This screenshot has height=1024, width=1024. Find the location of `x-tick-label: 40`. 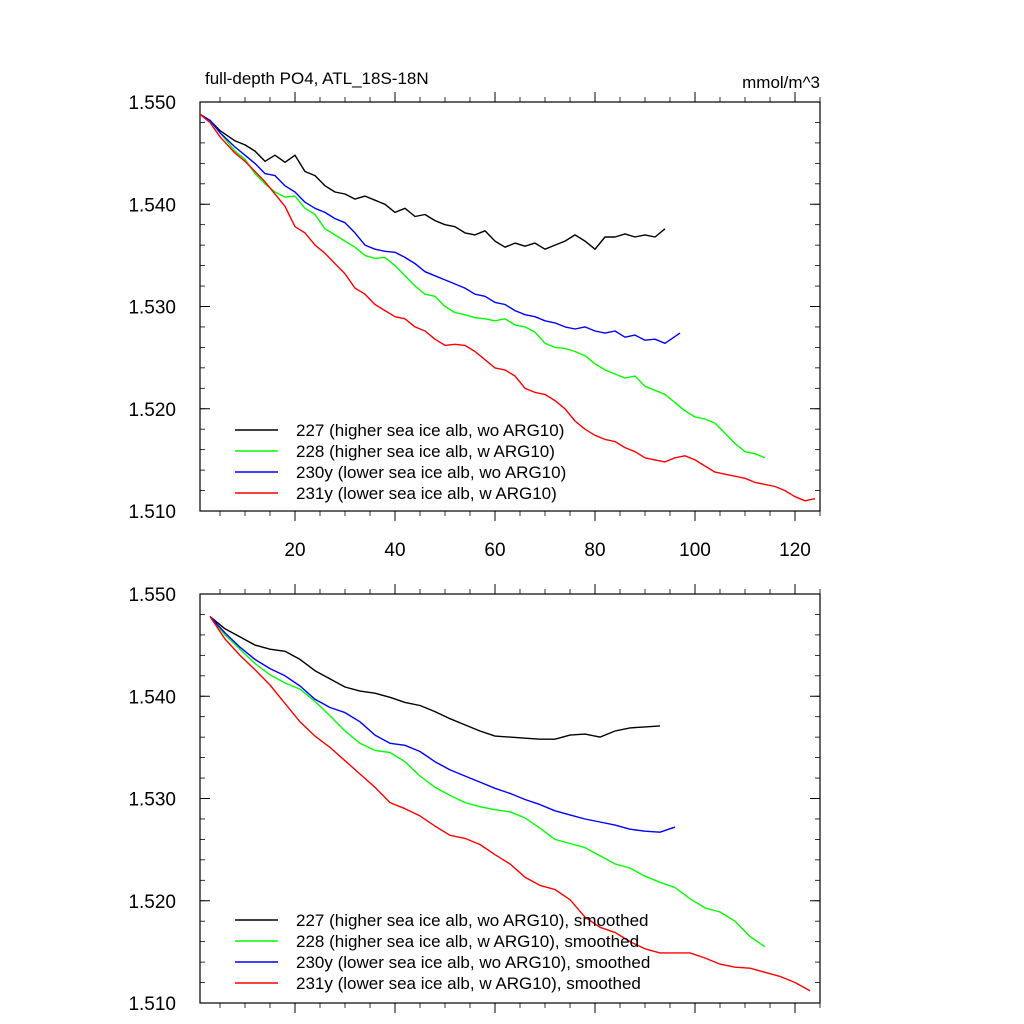

x-tick-label: 40 is located at coordinates (394, 550).